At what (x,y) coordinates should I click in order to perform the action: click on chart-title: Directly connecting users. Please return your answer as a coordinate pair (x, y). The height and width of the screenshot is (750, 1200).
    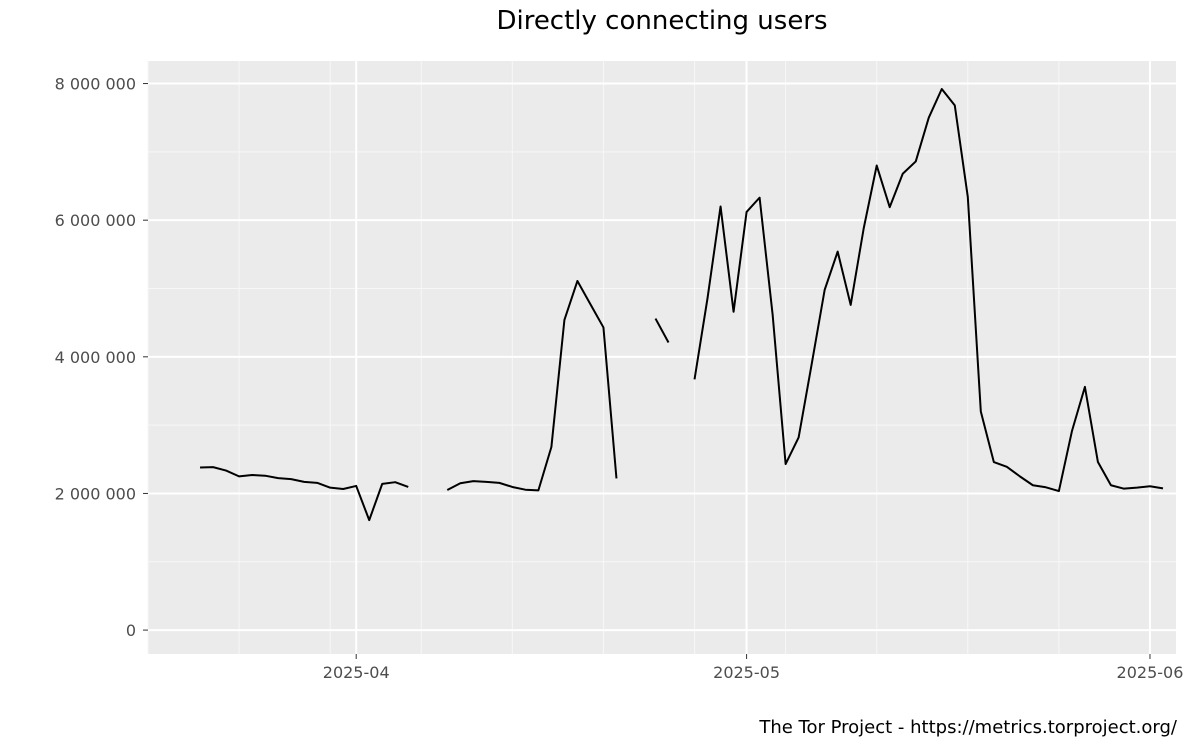
    Looking at the image, I should click on (662, 21).